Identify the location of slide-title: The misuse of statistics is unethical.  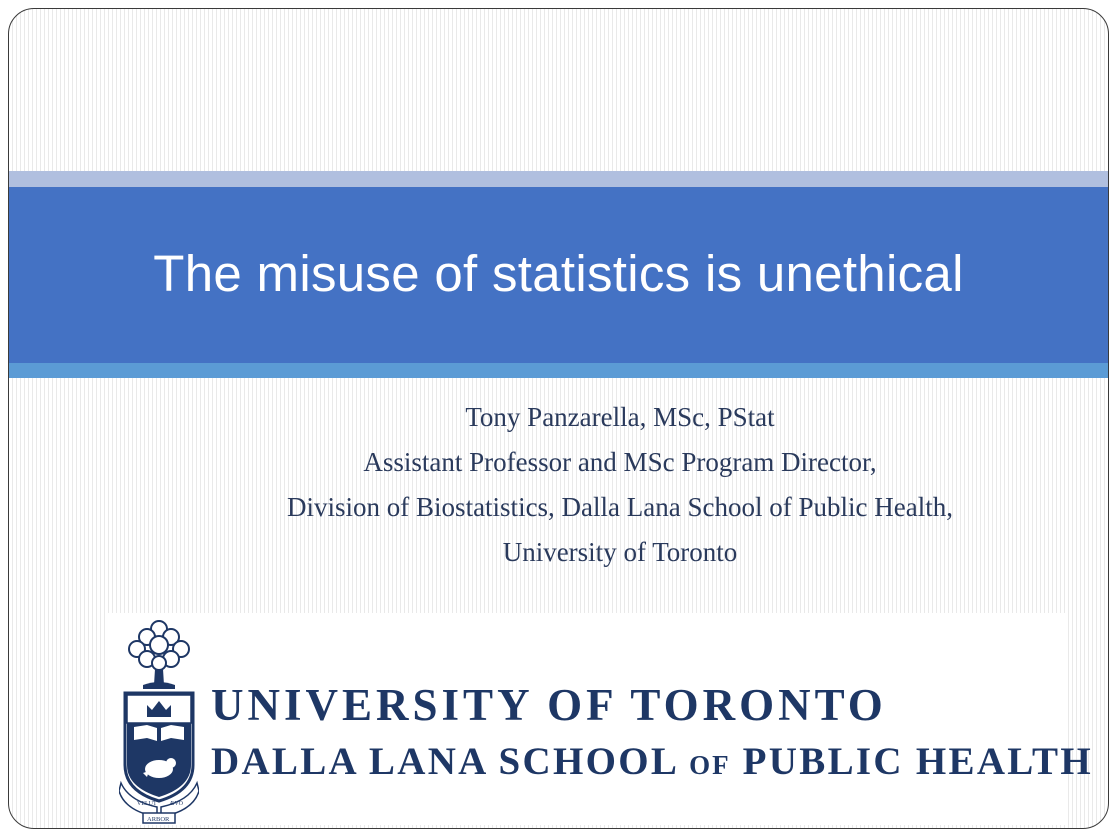
(558, 273).